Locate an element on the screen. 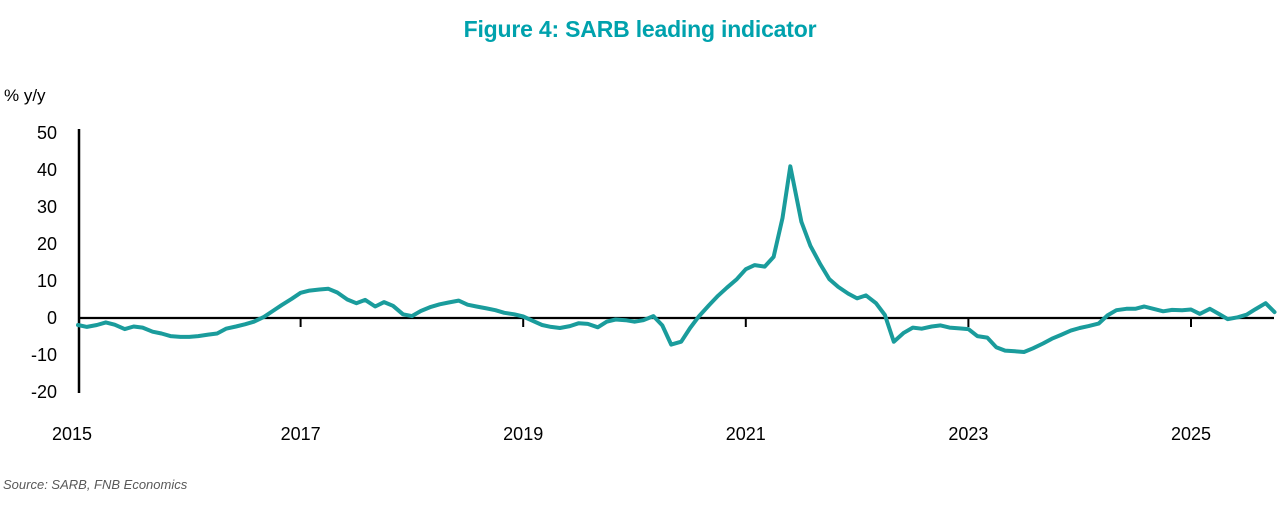 The height and width of the screenshot is (520, 1280). x-tick-label: 2023 is located at coordinates (968, 434).